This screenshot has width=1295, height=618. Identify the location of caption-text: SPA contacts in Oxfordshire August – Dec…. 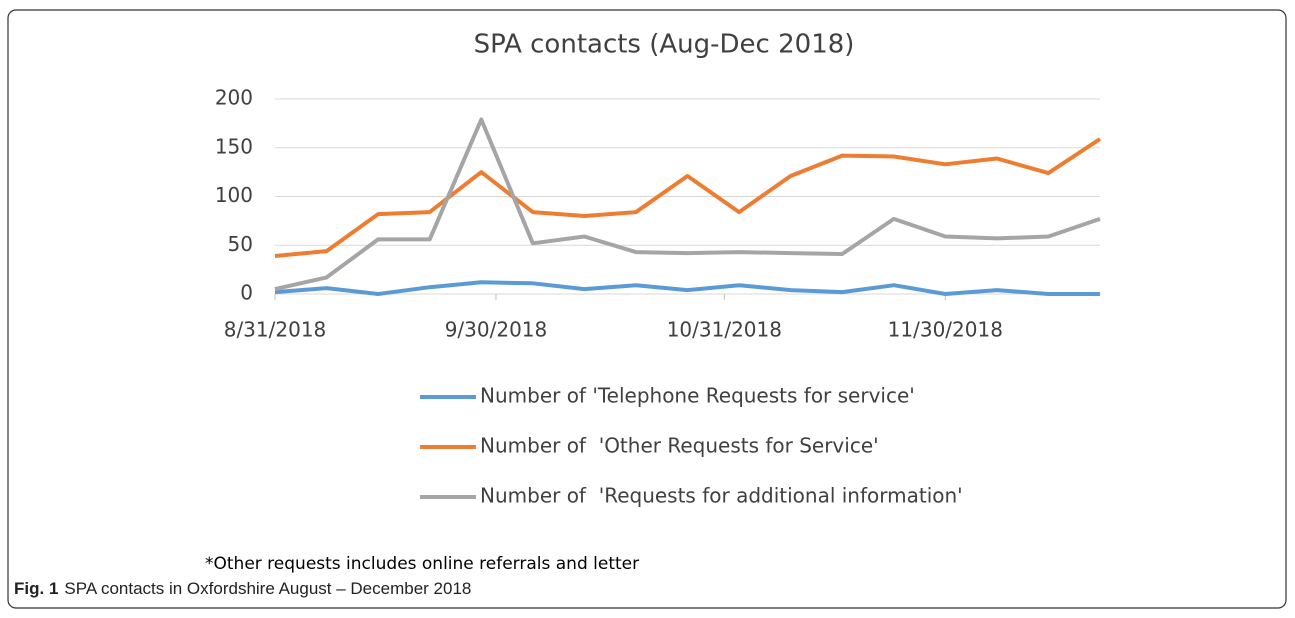
(267, 588).